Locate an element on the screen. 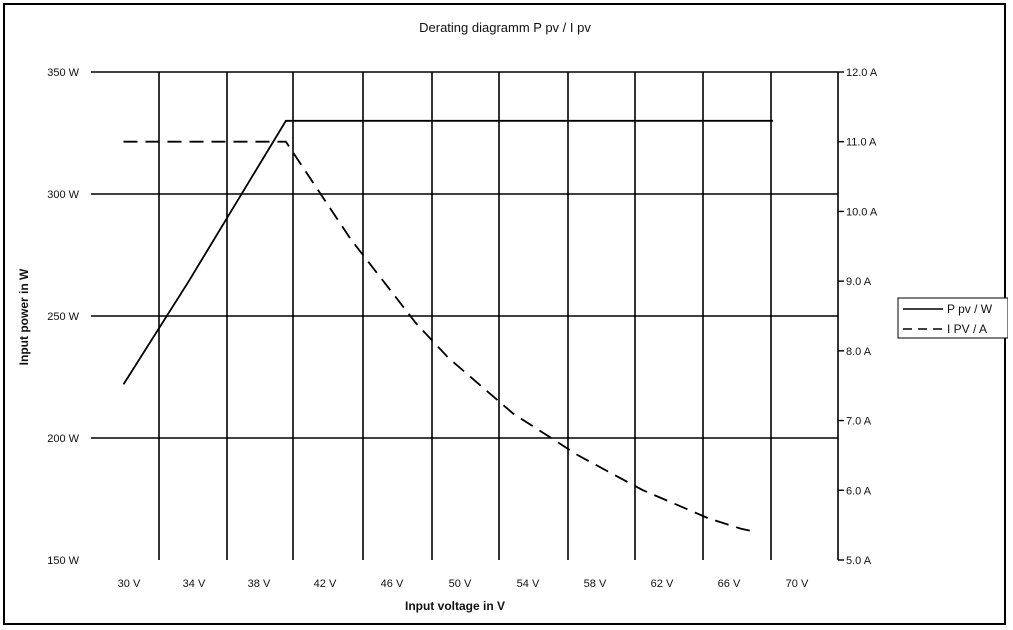 This screenshot has height=630, width=1013. legend-label-i-pv: I PV / A is located at coordinates (967, 329).